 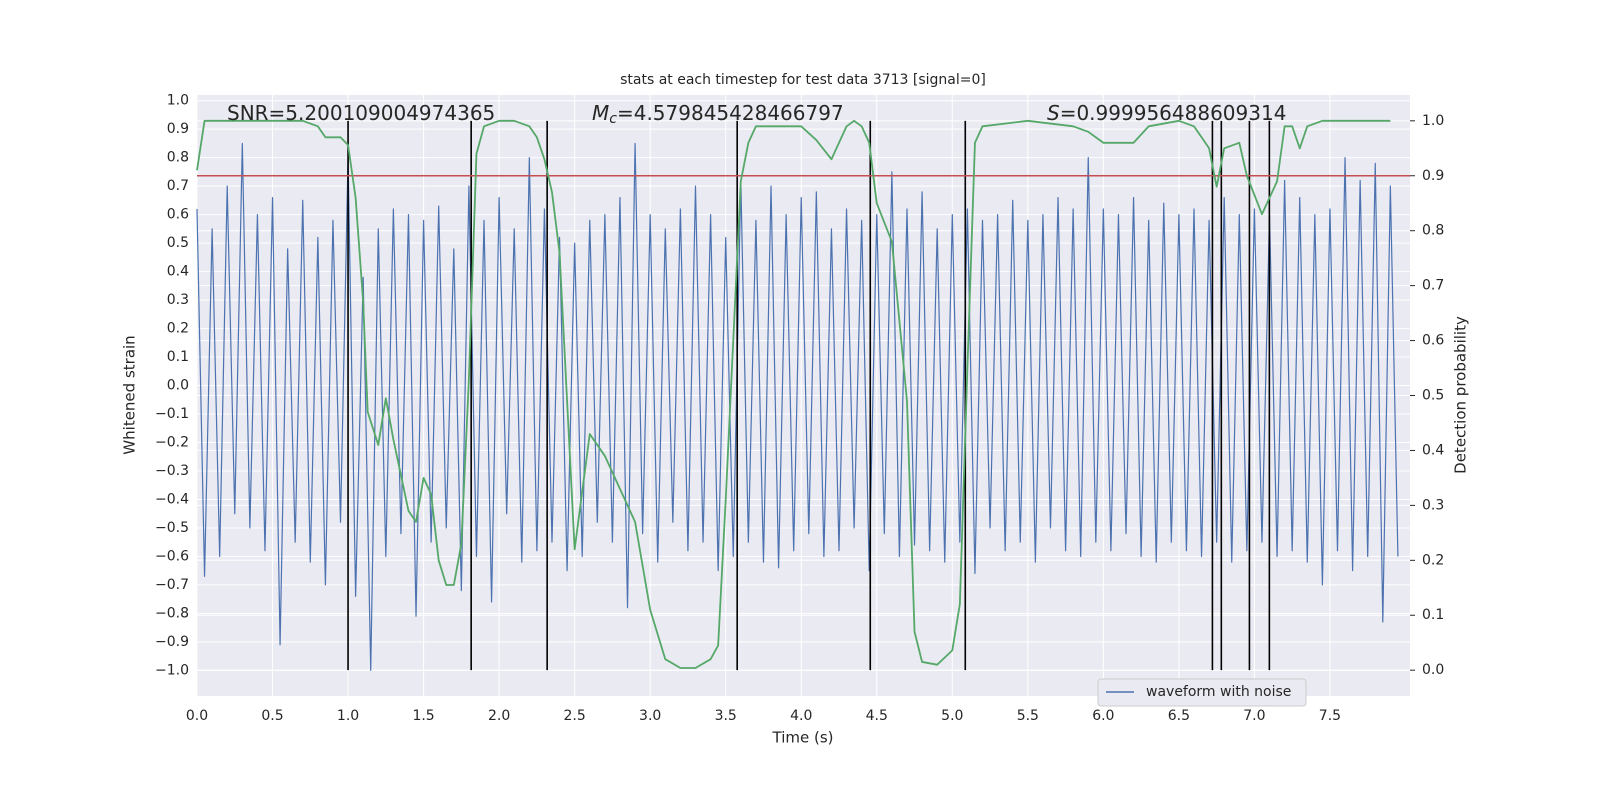 I want to click on y2-tick-label: 0.1, so click(x=1433, y=615).